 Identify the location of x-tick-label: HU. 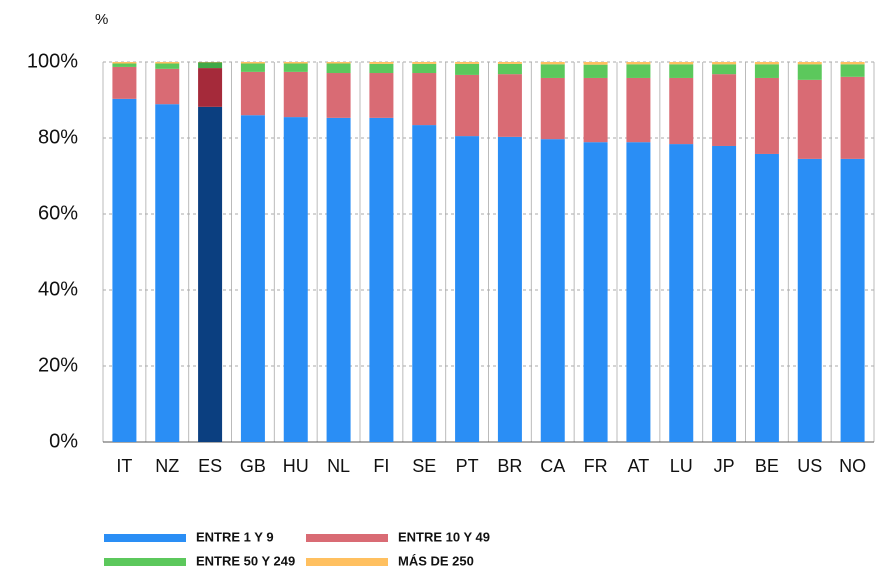
(296, 466).